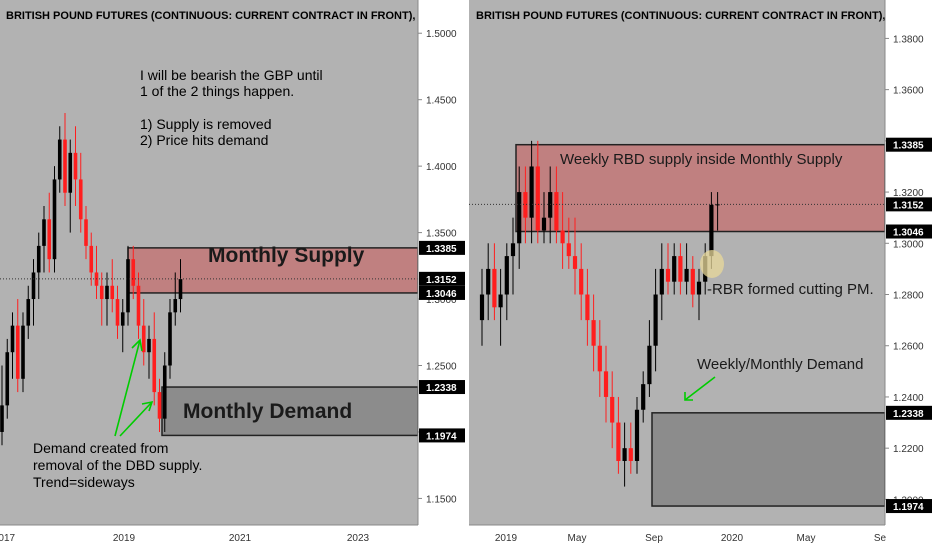 The width and height of the screenshot is (932, 555). What do you see at coordinates (768, 459) in the screenshot?
I see `right-zone-demand` at bounding box center [768, 459].